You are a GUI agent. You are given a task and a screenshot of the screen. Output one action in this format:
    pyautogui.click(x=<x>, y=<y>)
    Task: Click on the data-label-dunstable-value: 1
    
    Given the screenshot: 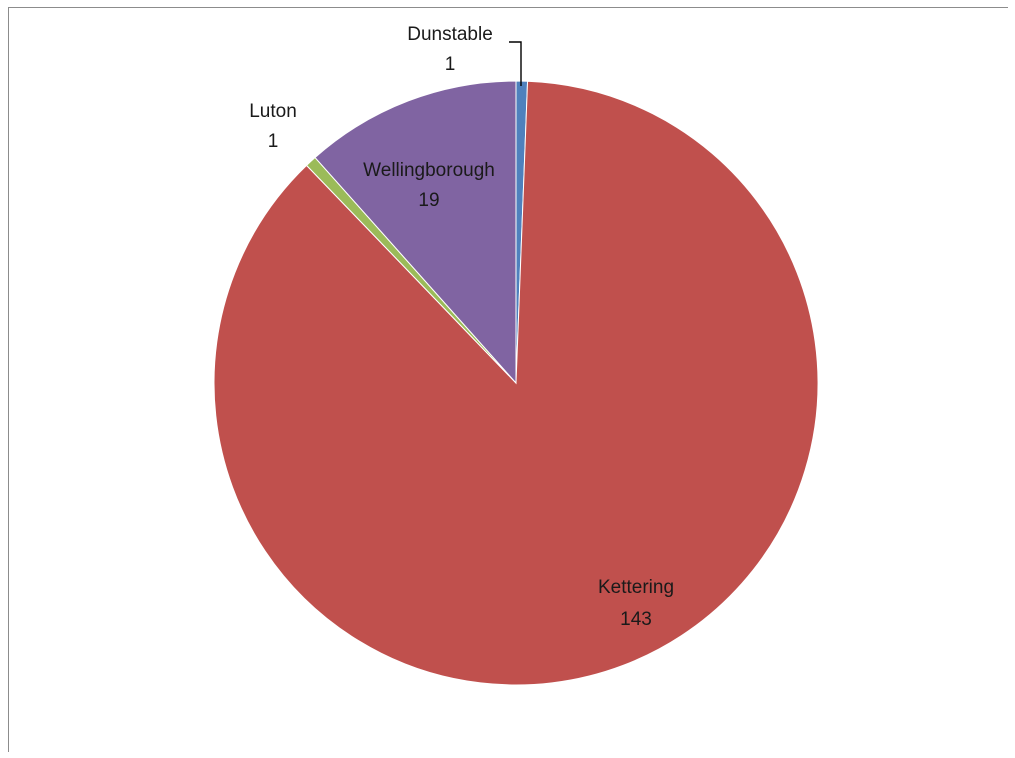 What is the action you would take?
    pyautogui.click(x=450, y=64)
    